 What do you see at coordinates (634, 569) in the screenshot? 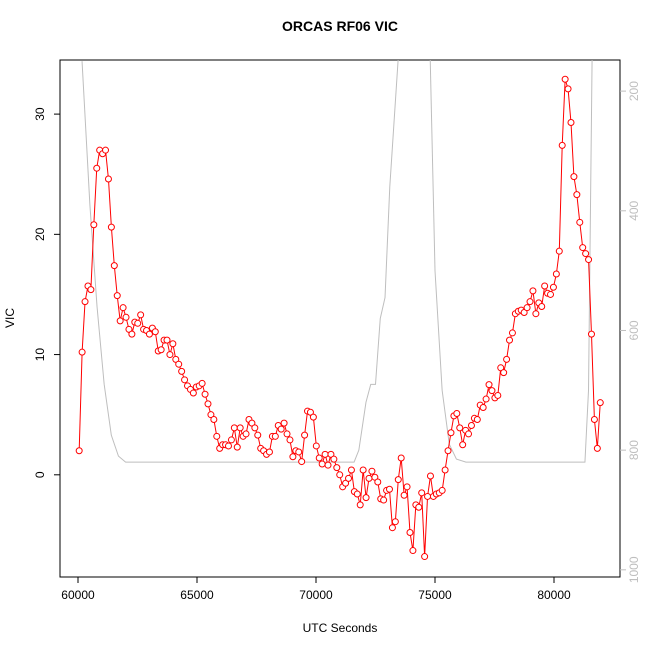
I see `y2-tick-label: 1000` at bounding box center [634, 569].